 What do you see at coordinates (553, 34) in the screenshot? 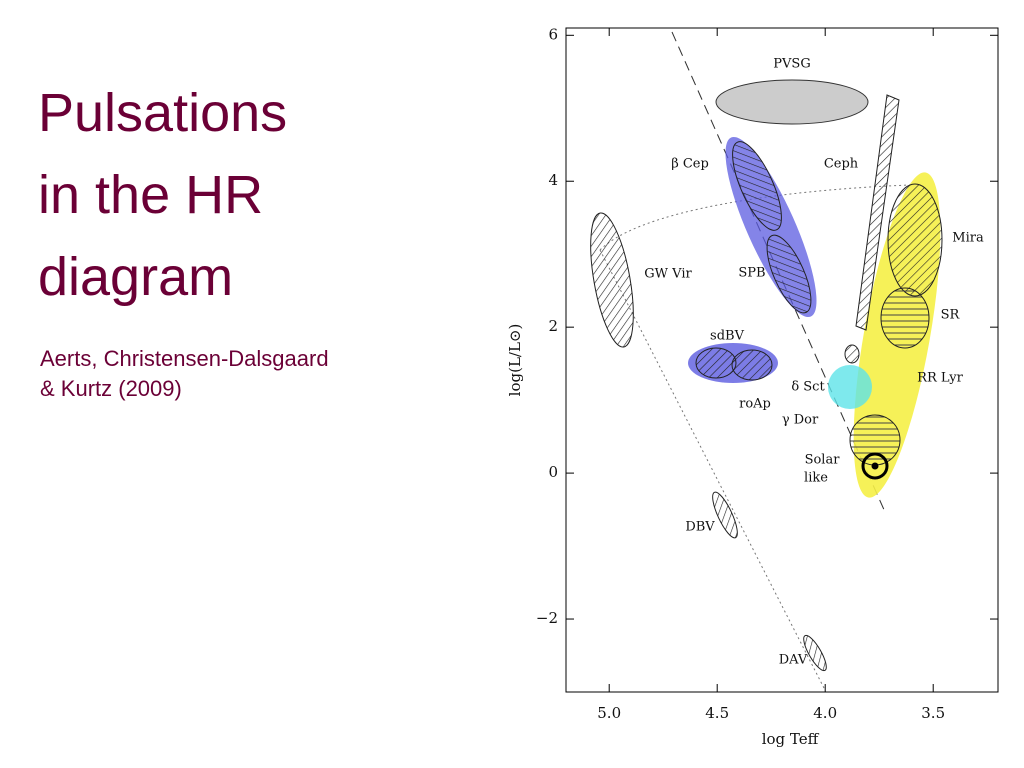
I see `y-tick-label: 6` at bounding box center [553, 34].